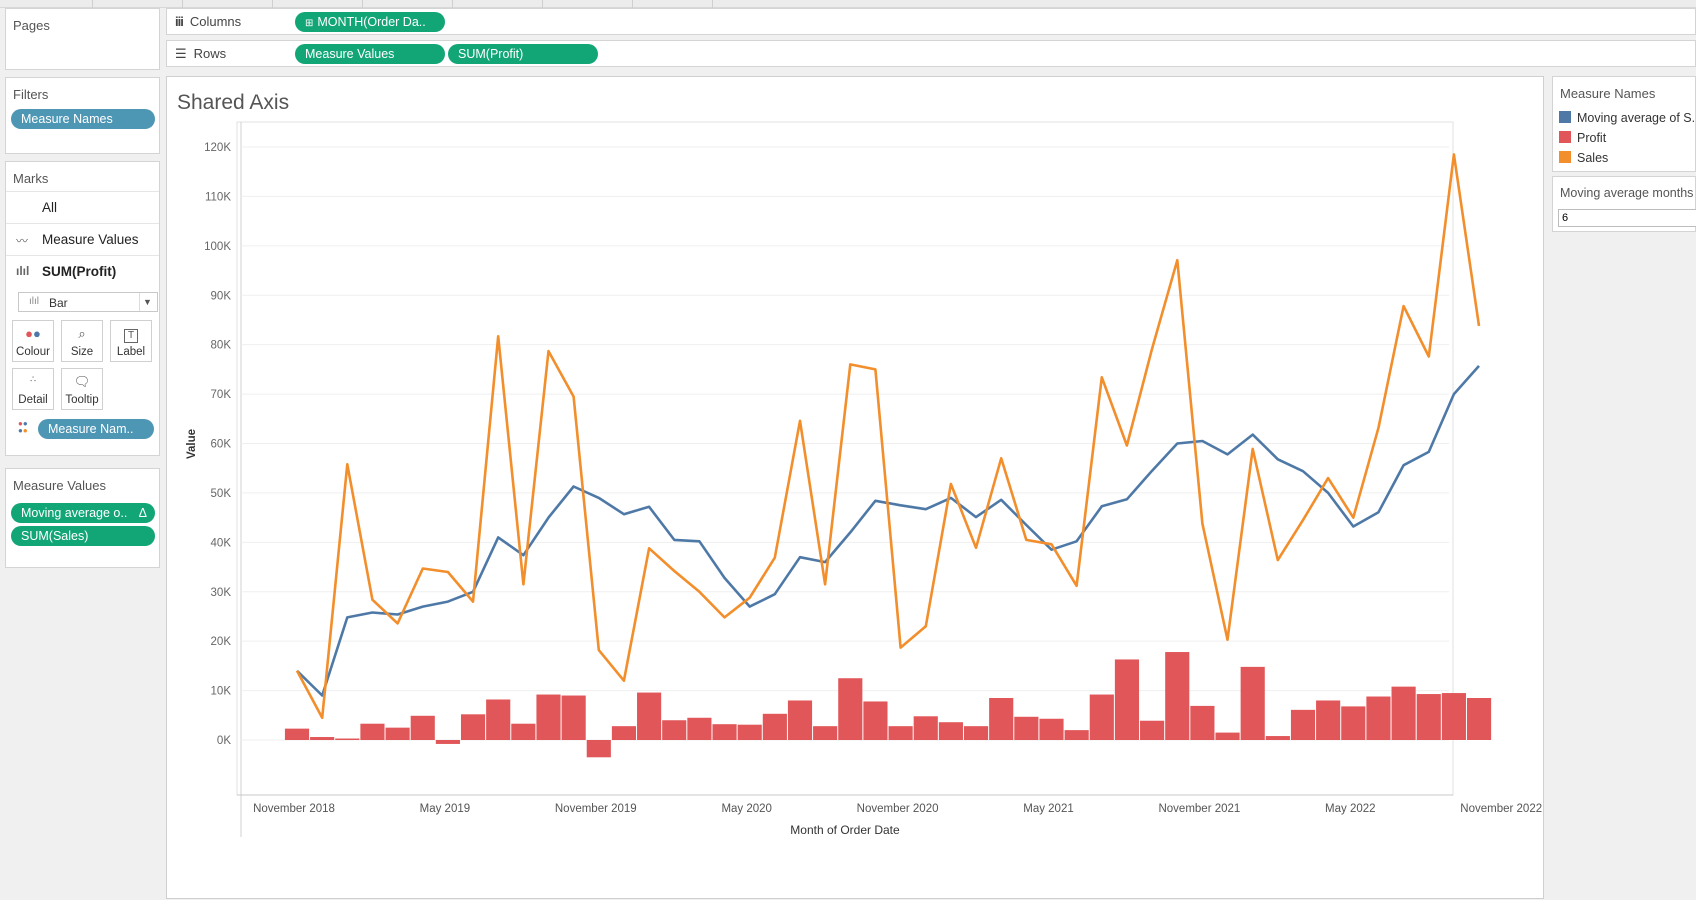 The width and height of the screenshot is (1696, 900). I want to click on marks-row-profit: ılıl SUM(Profit), so click(82, 270).